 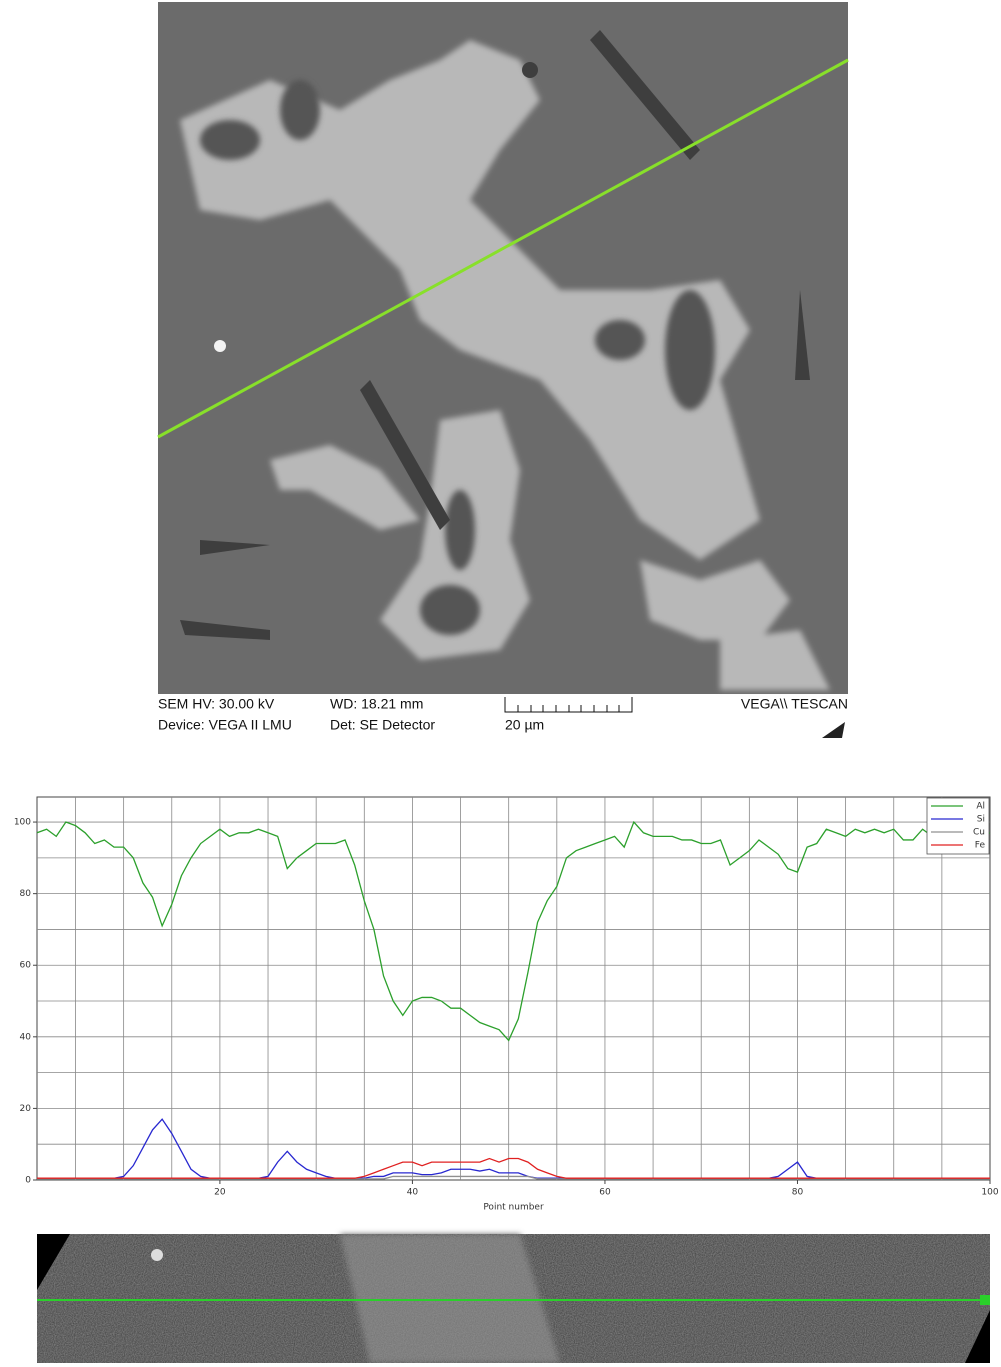 I want to click on sem-scale: 20 µm, so click(x=524, y=725).